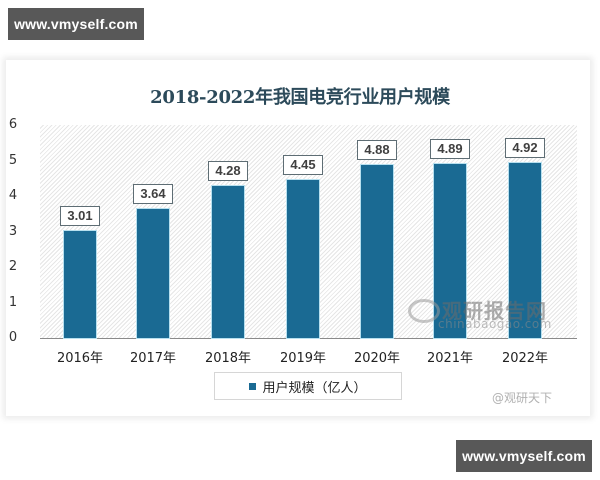 The width and height of the screenshot is (600, 480). Describe the element at coordinates (303, 165) in the screenshot. I see `bar-value-label: 4.45` at that location.